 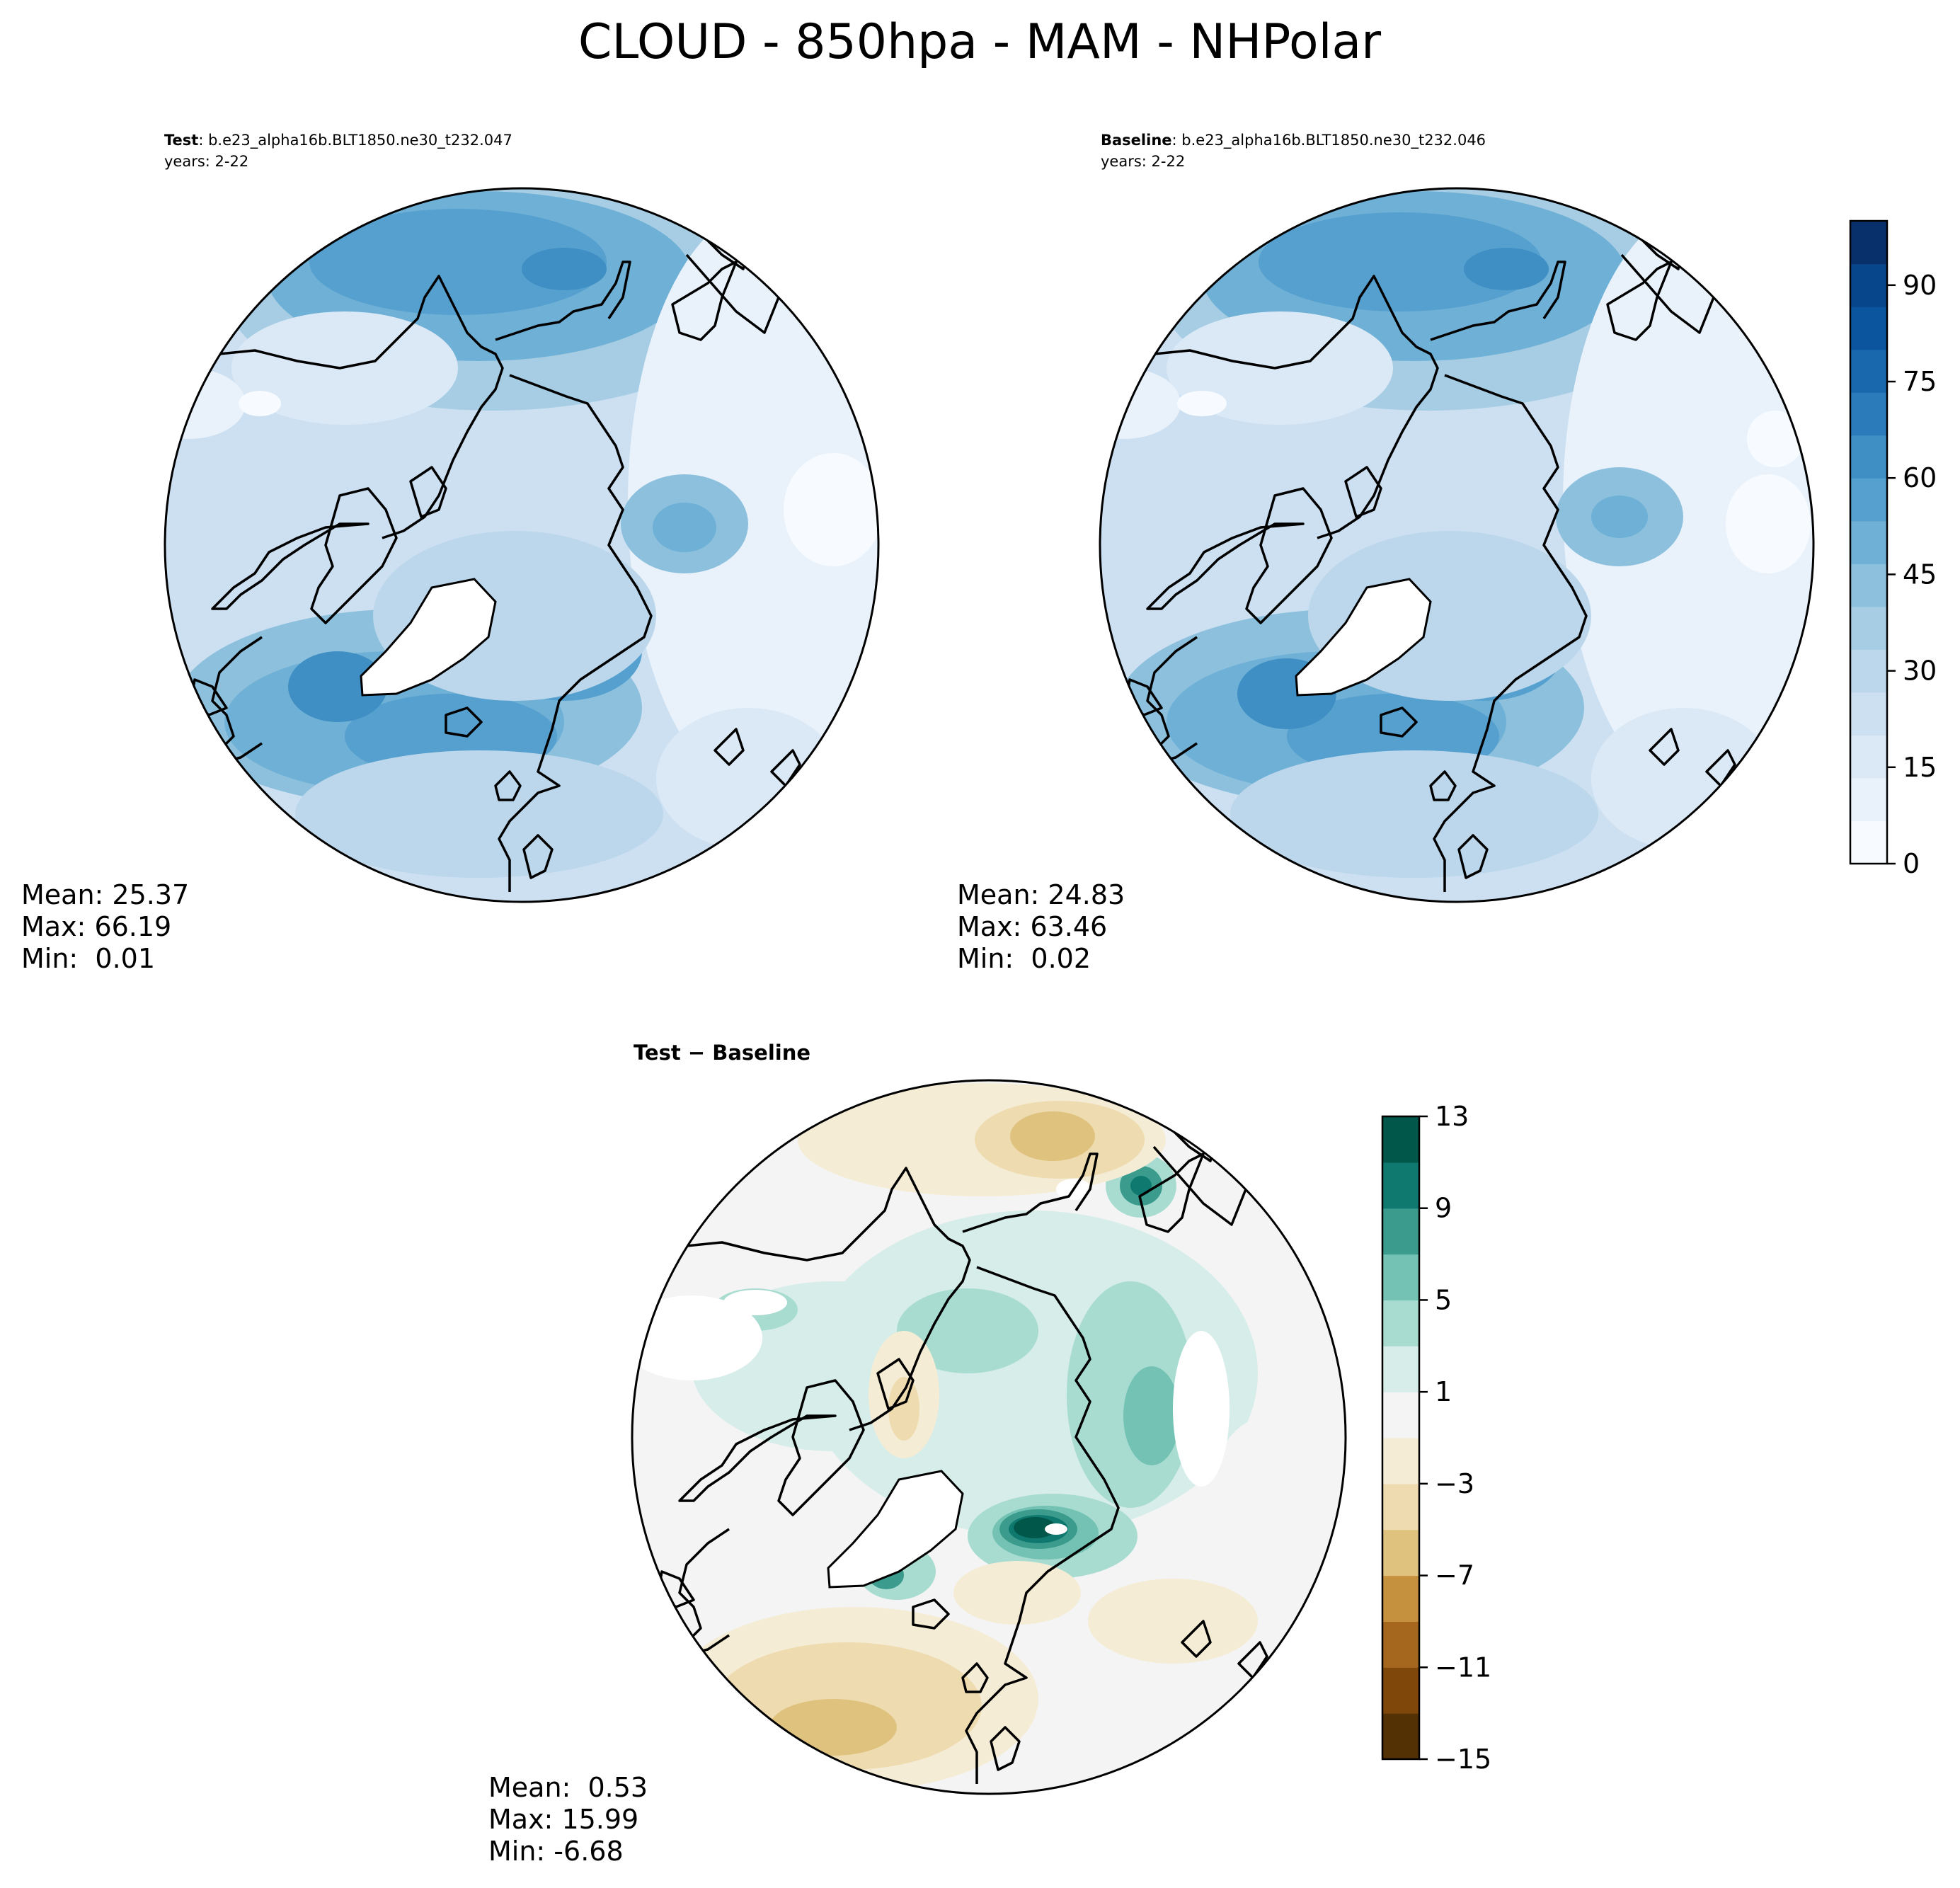 I want to click on difference-label: Test − Baseline, so click(x=722, y=1053).